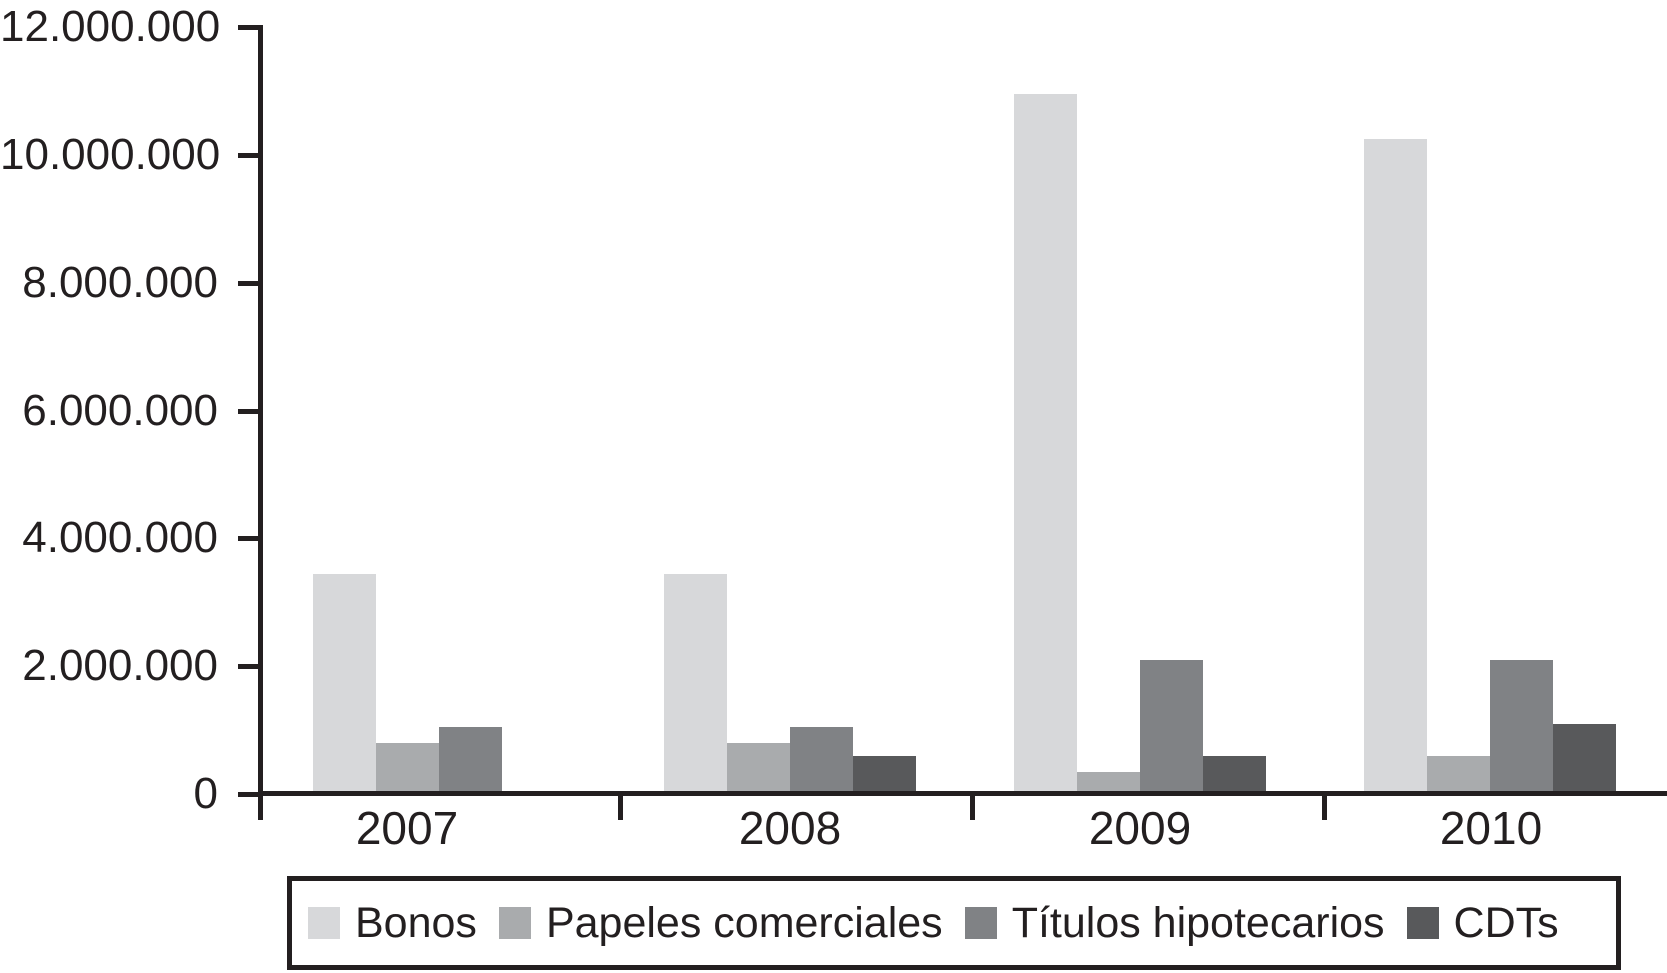 This screenshot has width=1667, height=973. I want to click on bar-papeles-comerciales-2009, so click(1108, 781).